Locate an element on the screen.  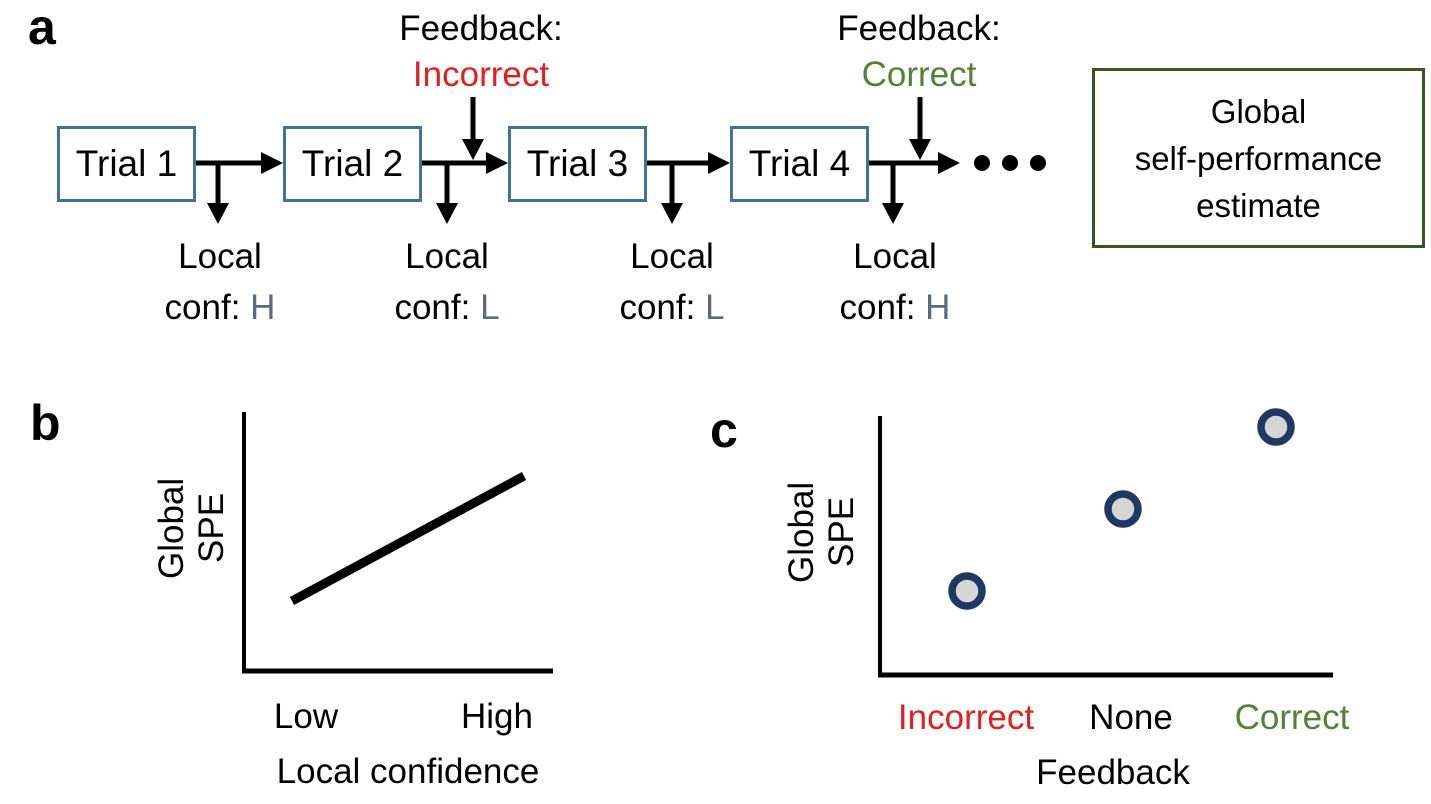
trial-label: Trial 2 is located at coordinates (352, 163).